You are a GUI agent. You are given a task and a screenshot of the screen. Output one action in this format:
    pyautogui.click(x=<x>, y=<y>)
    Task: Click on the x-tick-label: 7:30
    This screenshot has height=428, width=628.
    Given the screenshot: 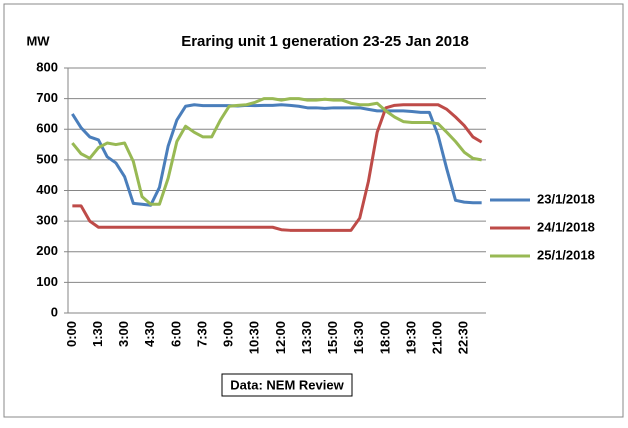 What is the action you would take?
    pyautogui.click(x=201, y=334)
    